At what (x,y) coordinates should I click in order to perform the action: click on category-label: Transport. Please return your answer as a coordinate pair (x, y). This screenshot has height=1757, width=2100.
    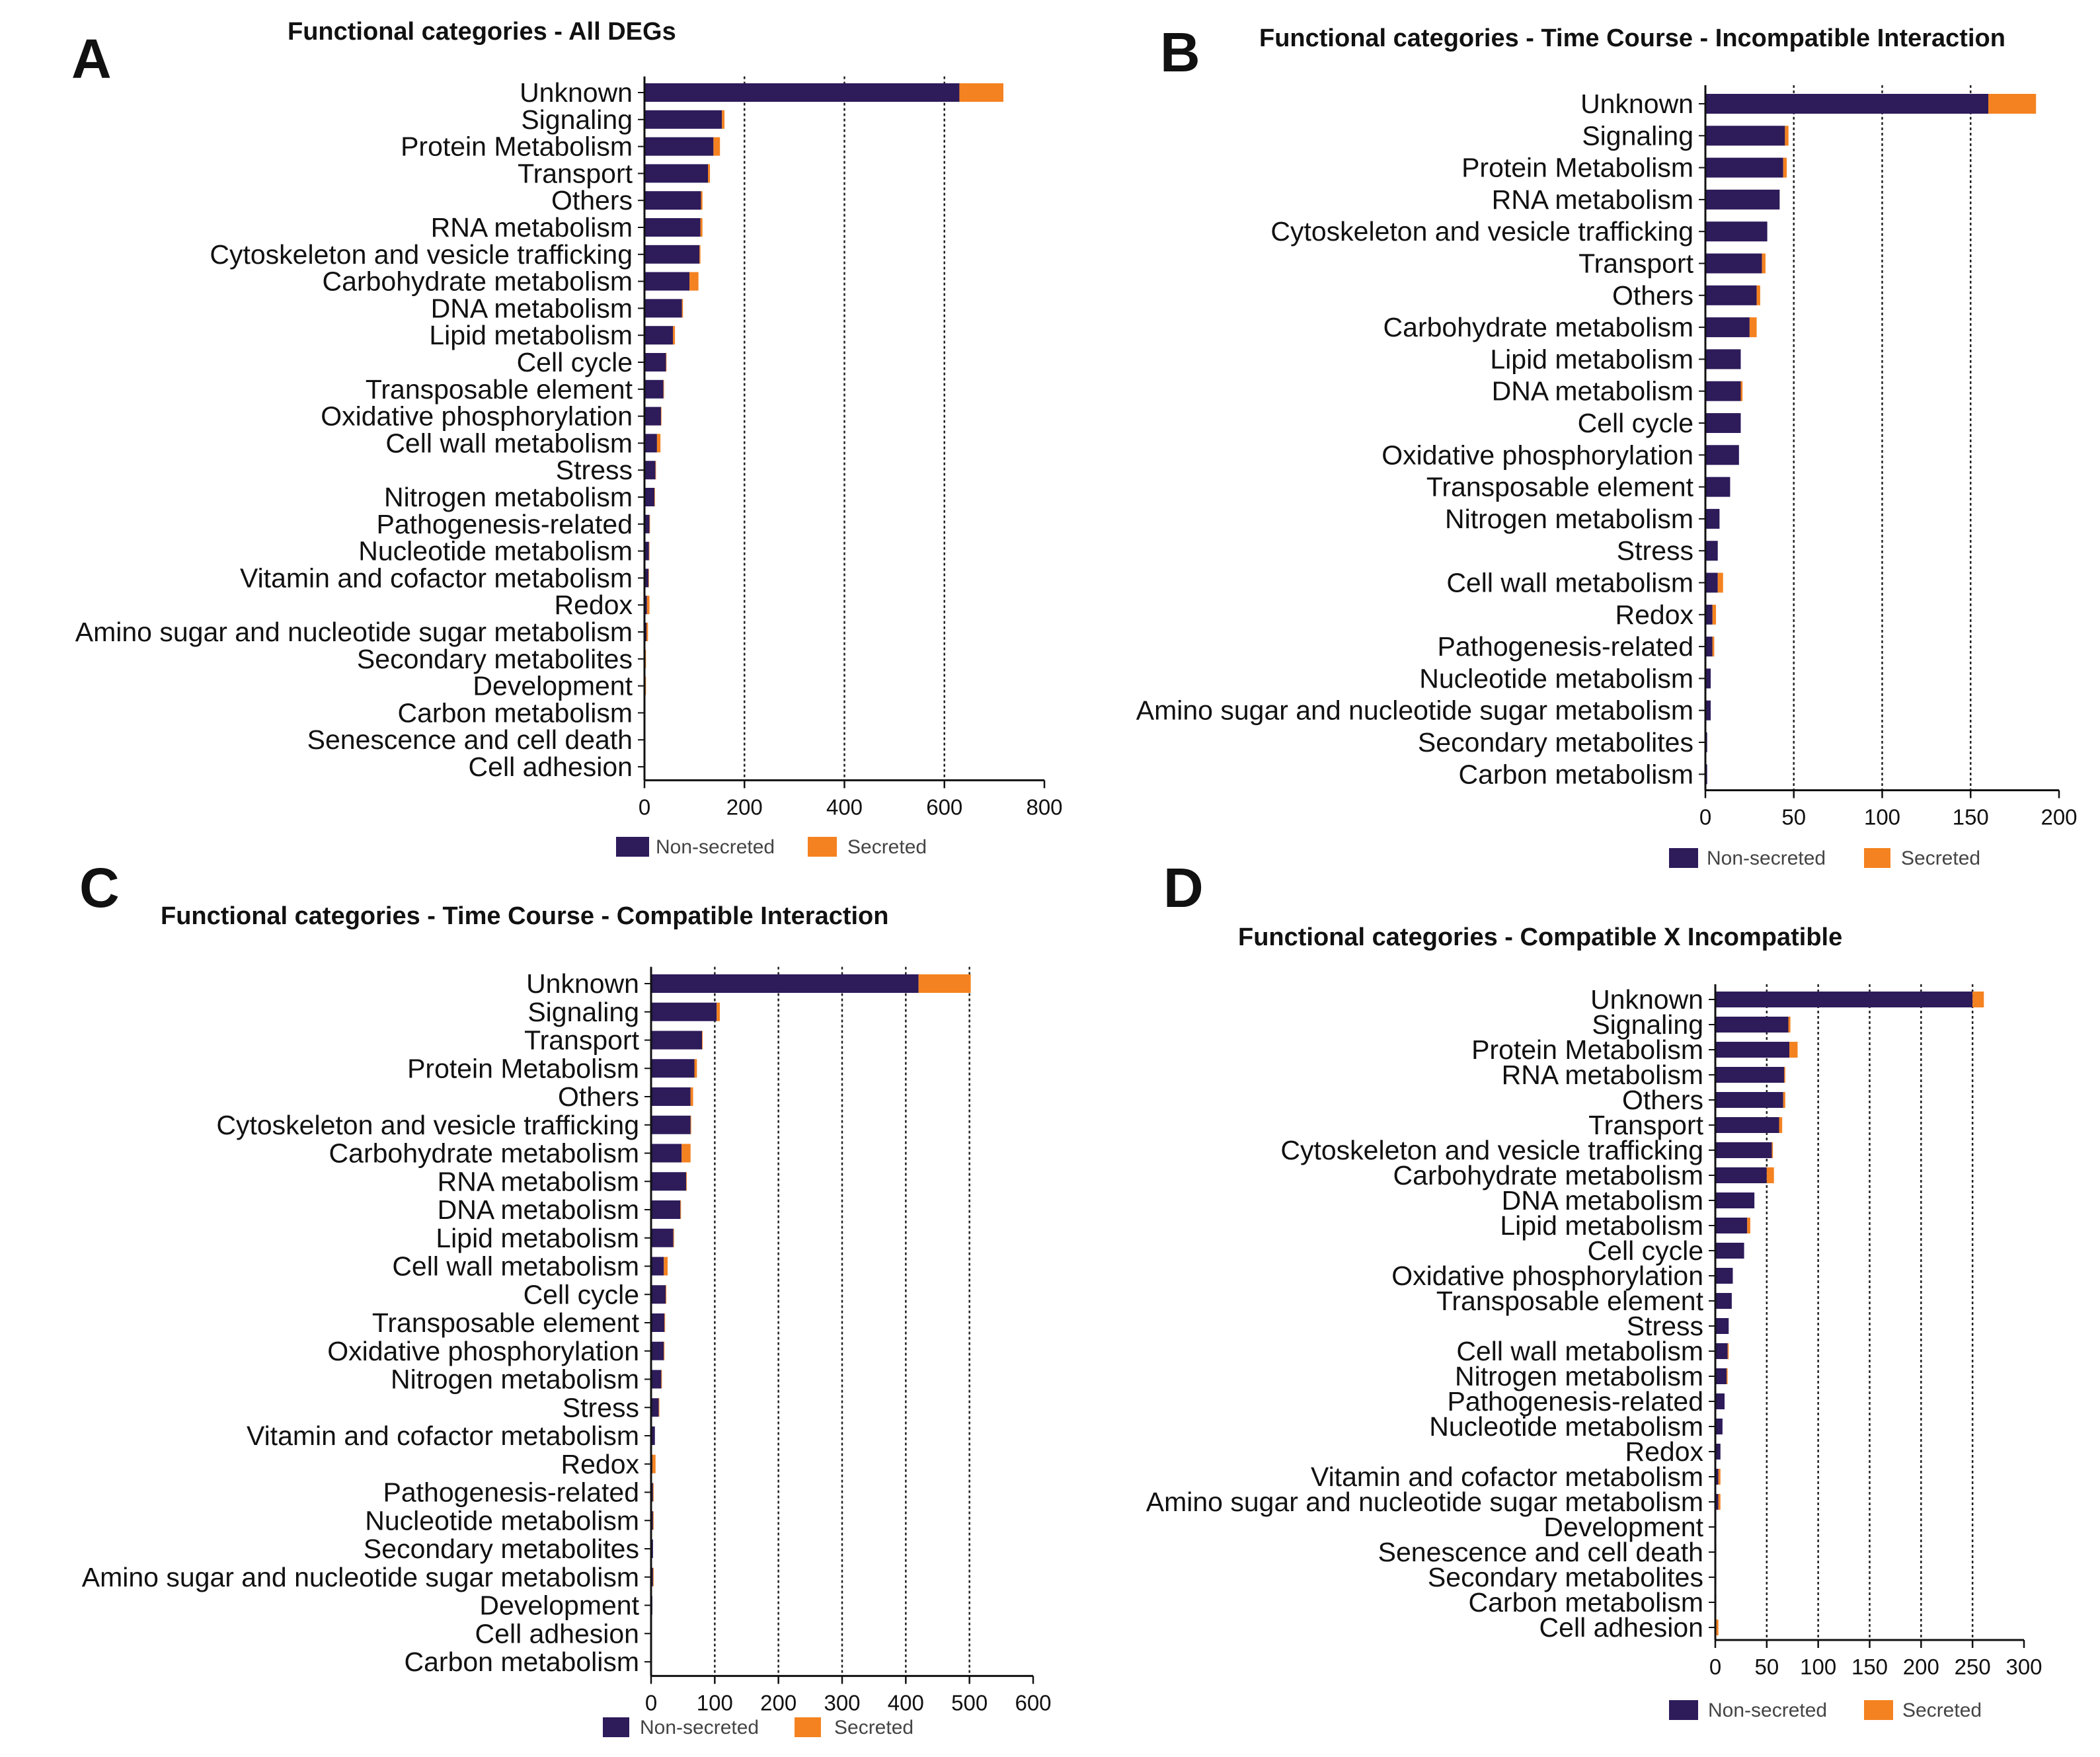
    Looking at the image, I should click on (582, 1040).